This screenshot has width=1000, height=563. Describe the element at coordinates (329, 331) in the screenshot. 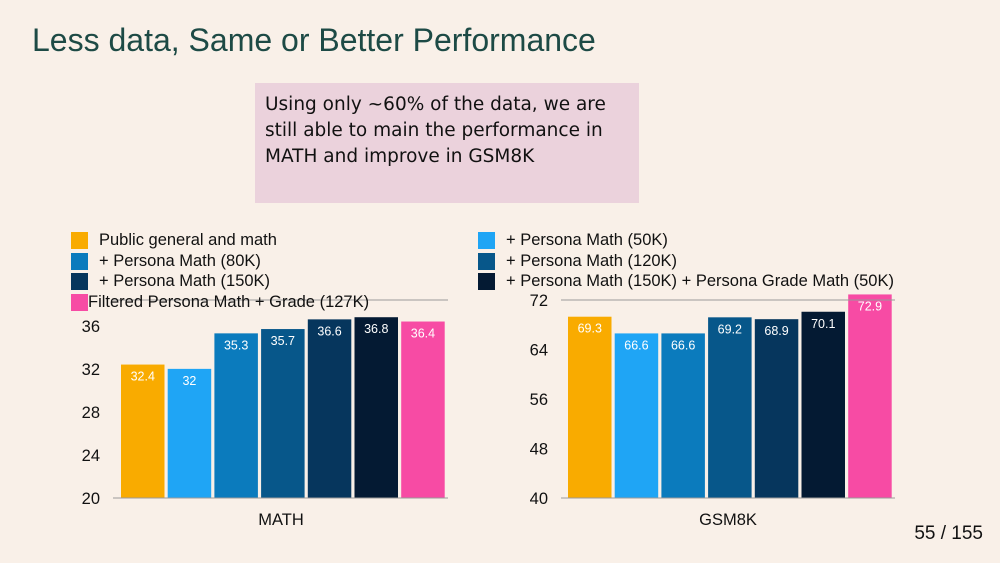

I see `data-label: 36.6` at that location.